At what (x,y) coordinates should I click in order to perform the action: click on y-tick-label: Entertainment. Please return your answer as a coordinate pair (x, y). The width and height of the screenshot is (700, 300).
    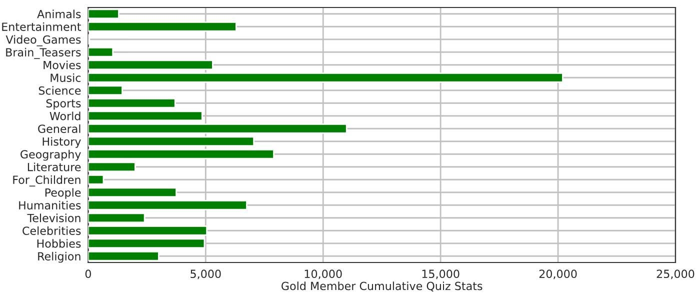
    Looking at the image, I should click on (41, 27).